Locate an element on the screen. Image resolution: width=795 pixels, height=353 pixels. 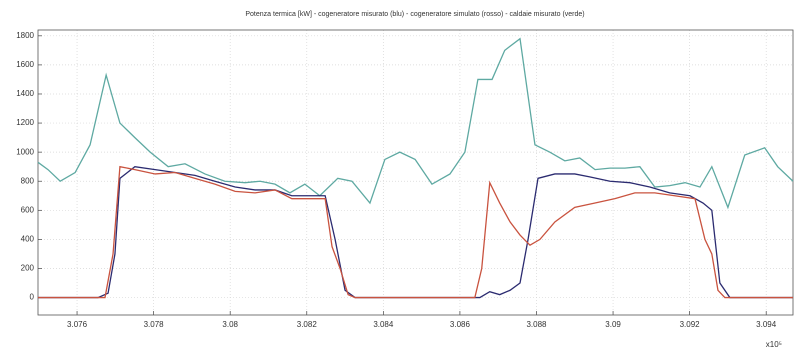
y-tick-label: 1800 is located at coordinates (25, 35).